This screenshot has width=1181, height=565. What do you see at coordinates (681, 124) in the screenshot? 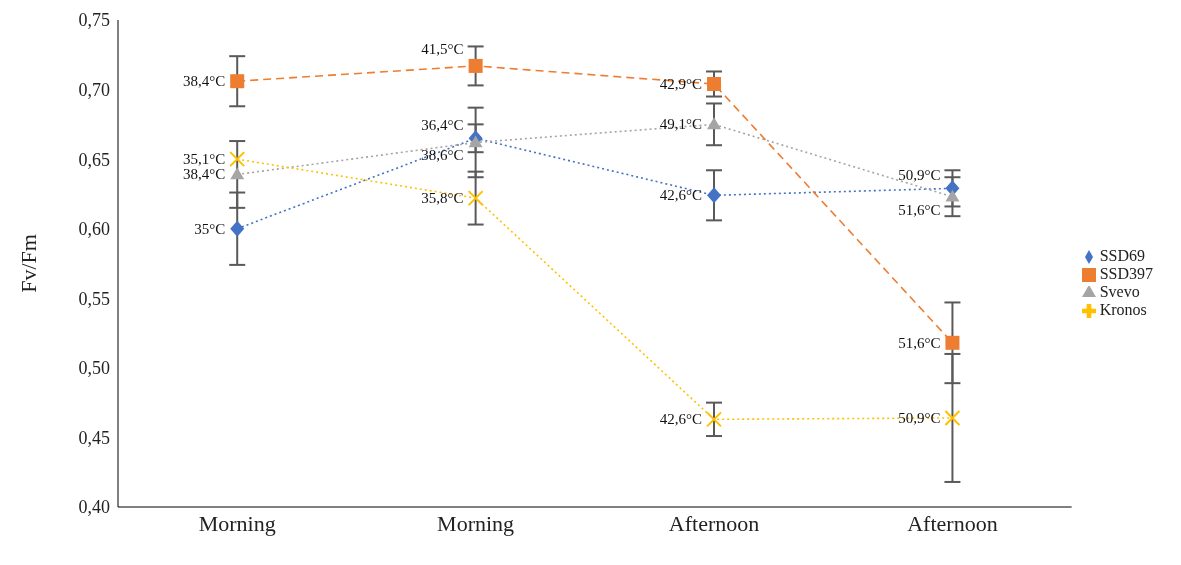
I see `annotation: 49,1°C` at bounding box center [681, 124].